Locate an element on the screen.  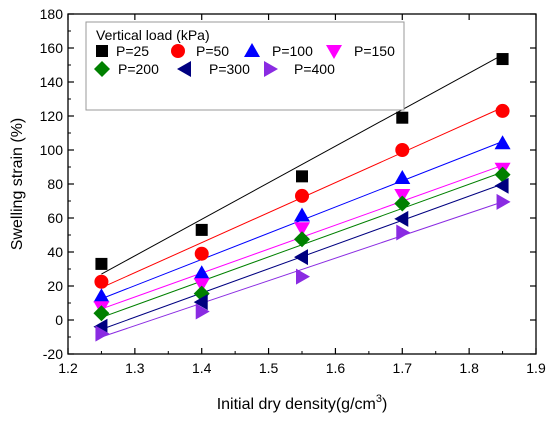
x-tick-label: 1.3 is located at coordinates (135, 368).